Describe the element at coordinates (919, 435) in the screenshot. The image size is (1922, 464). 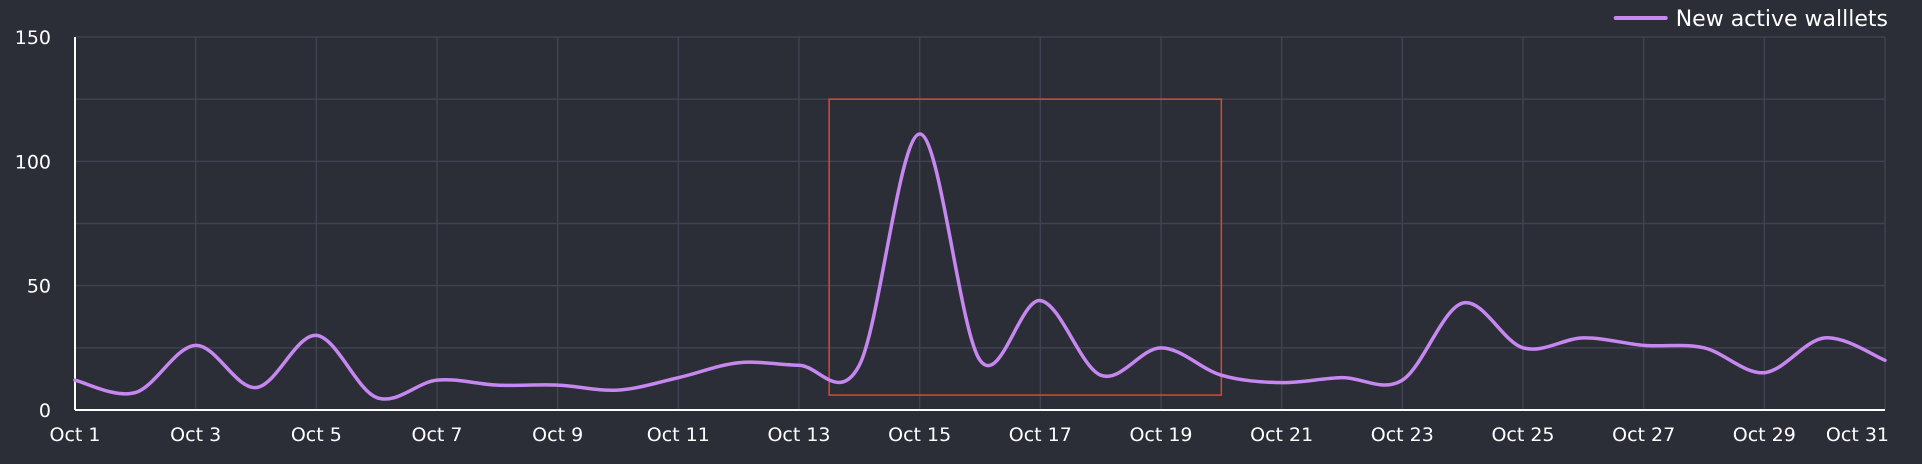
I see `x-tick-label: Oct 15` at that location.